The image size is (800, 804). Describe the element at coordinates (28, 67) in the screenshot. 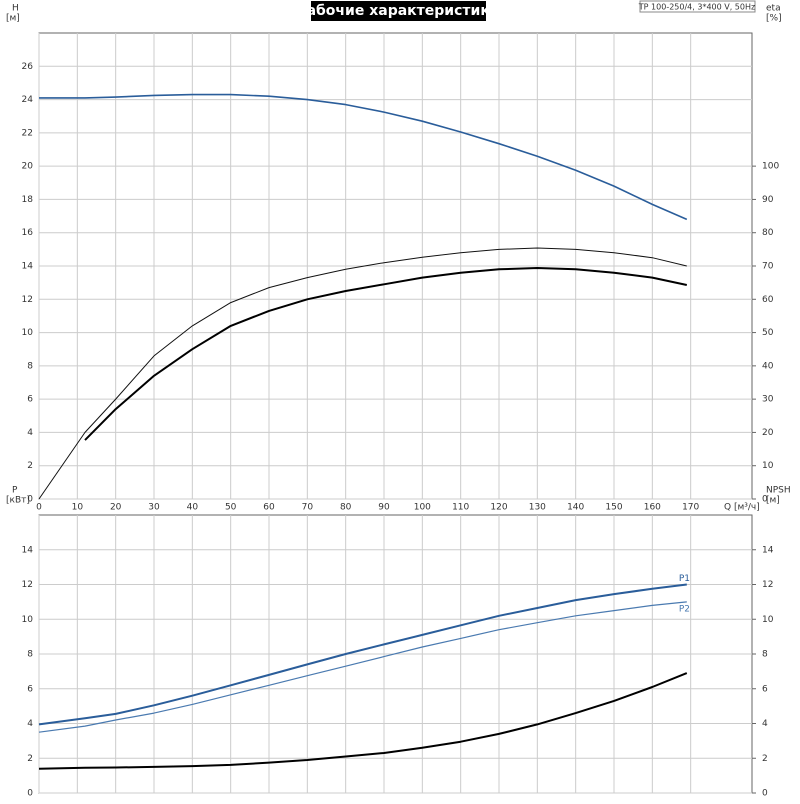

I see `y-tick-label: 26` at that location.